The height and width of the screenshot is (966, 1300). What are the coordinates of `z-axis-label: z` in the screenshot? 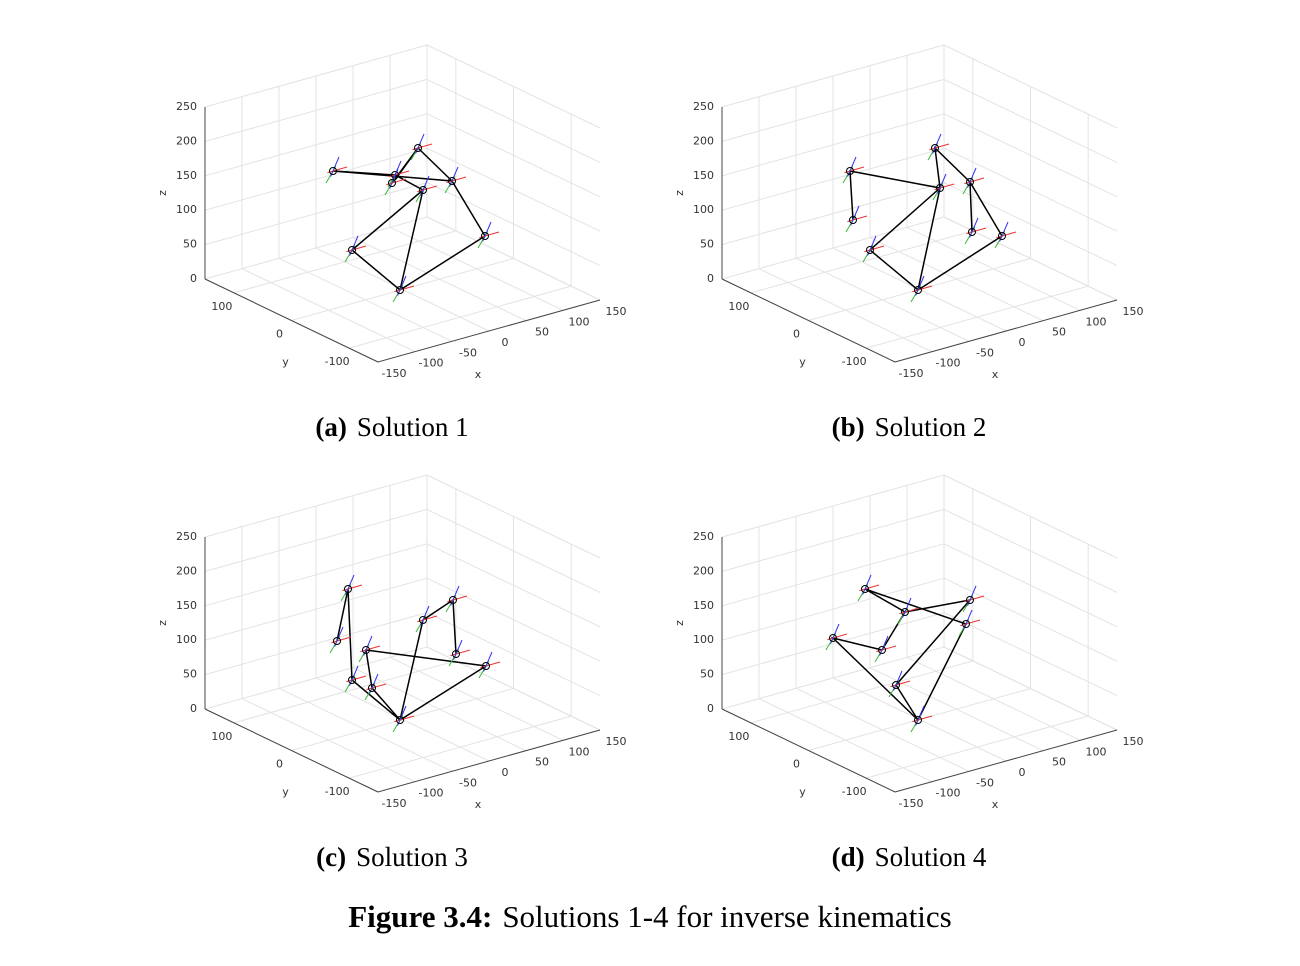 It's located at (679, 193).